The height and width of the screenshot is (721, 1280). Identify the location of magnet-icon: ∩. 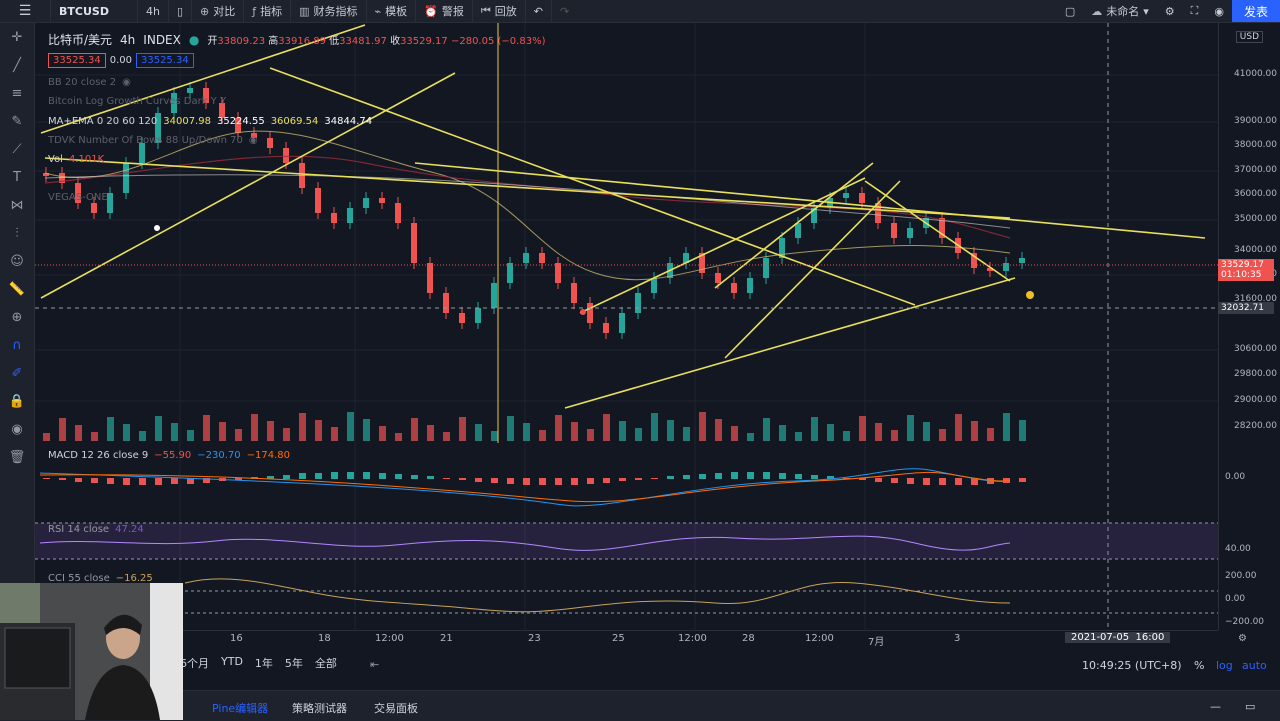
(17, 345).